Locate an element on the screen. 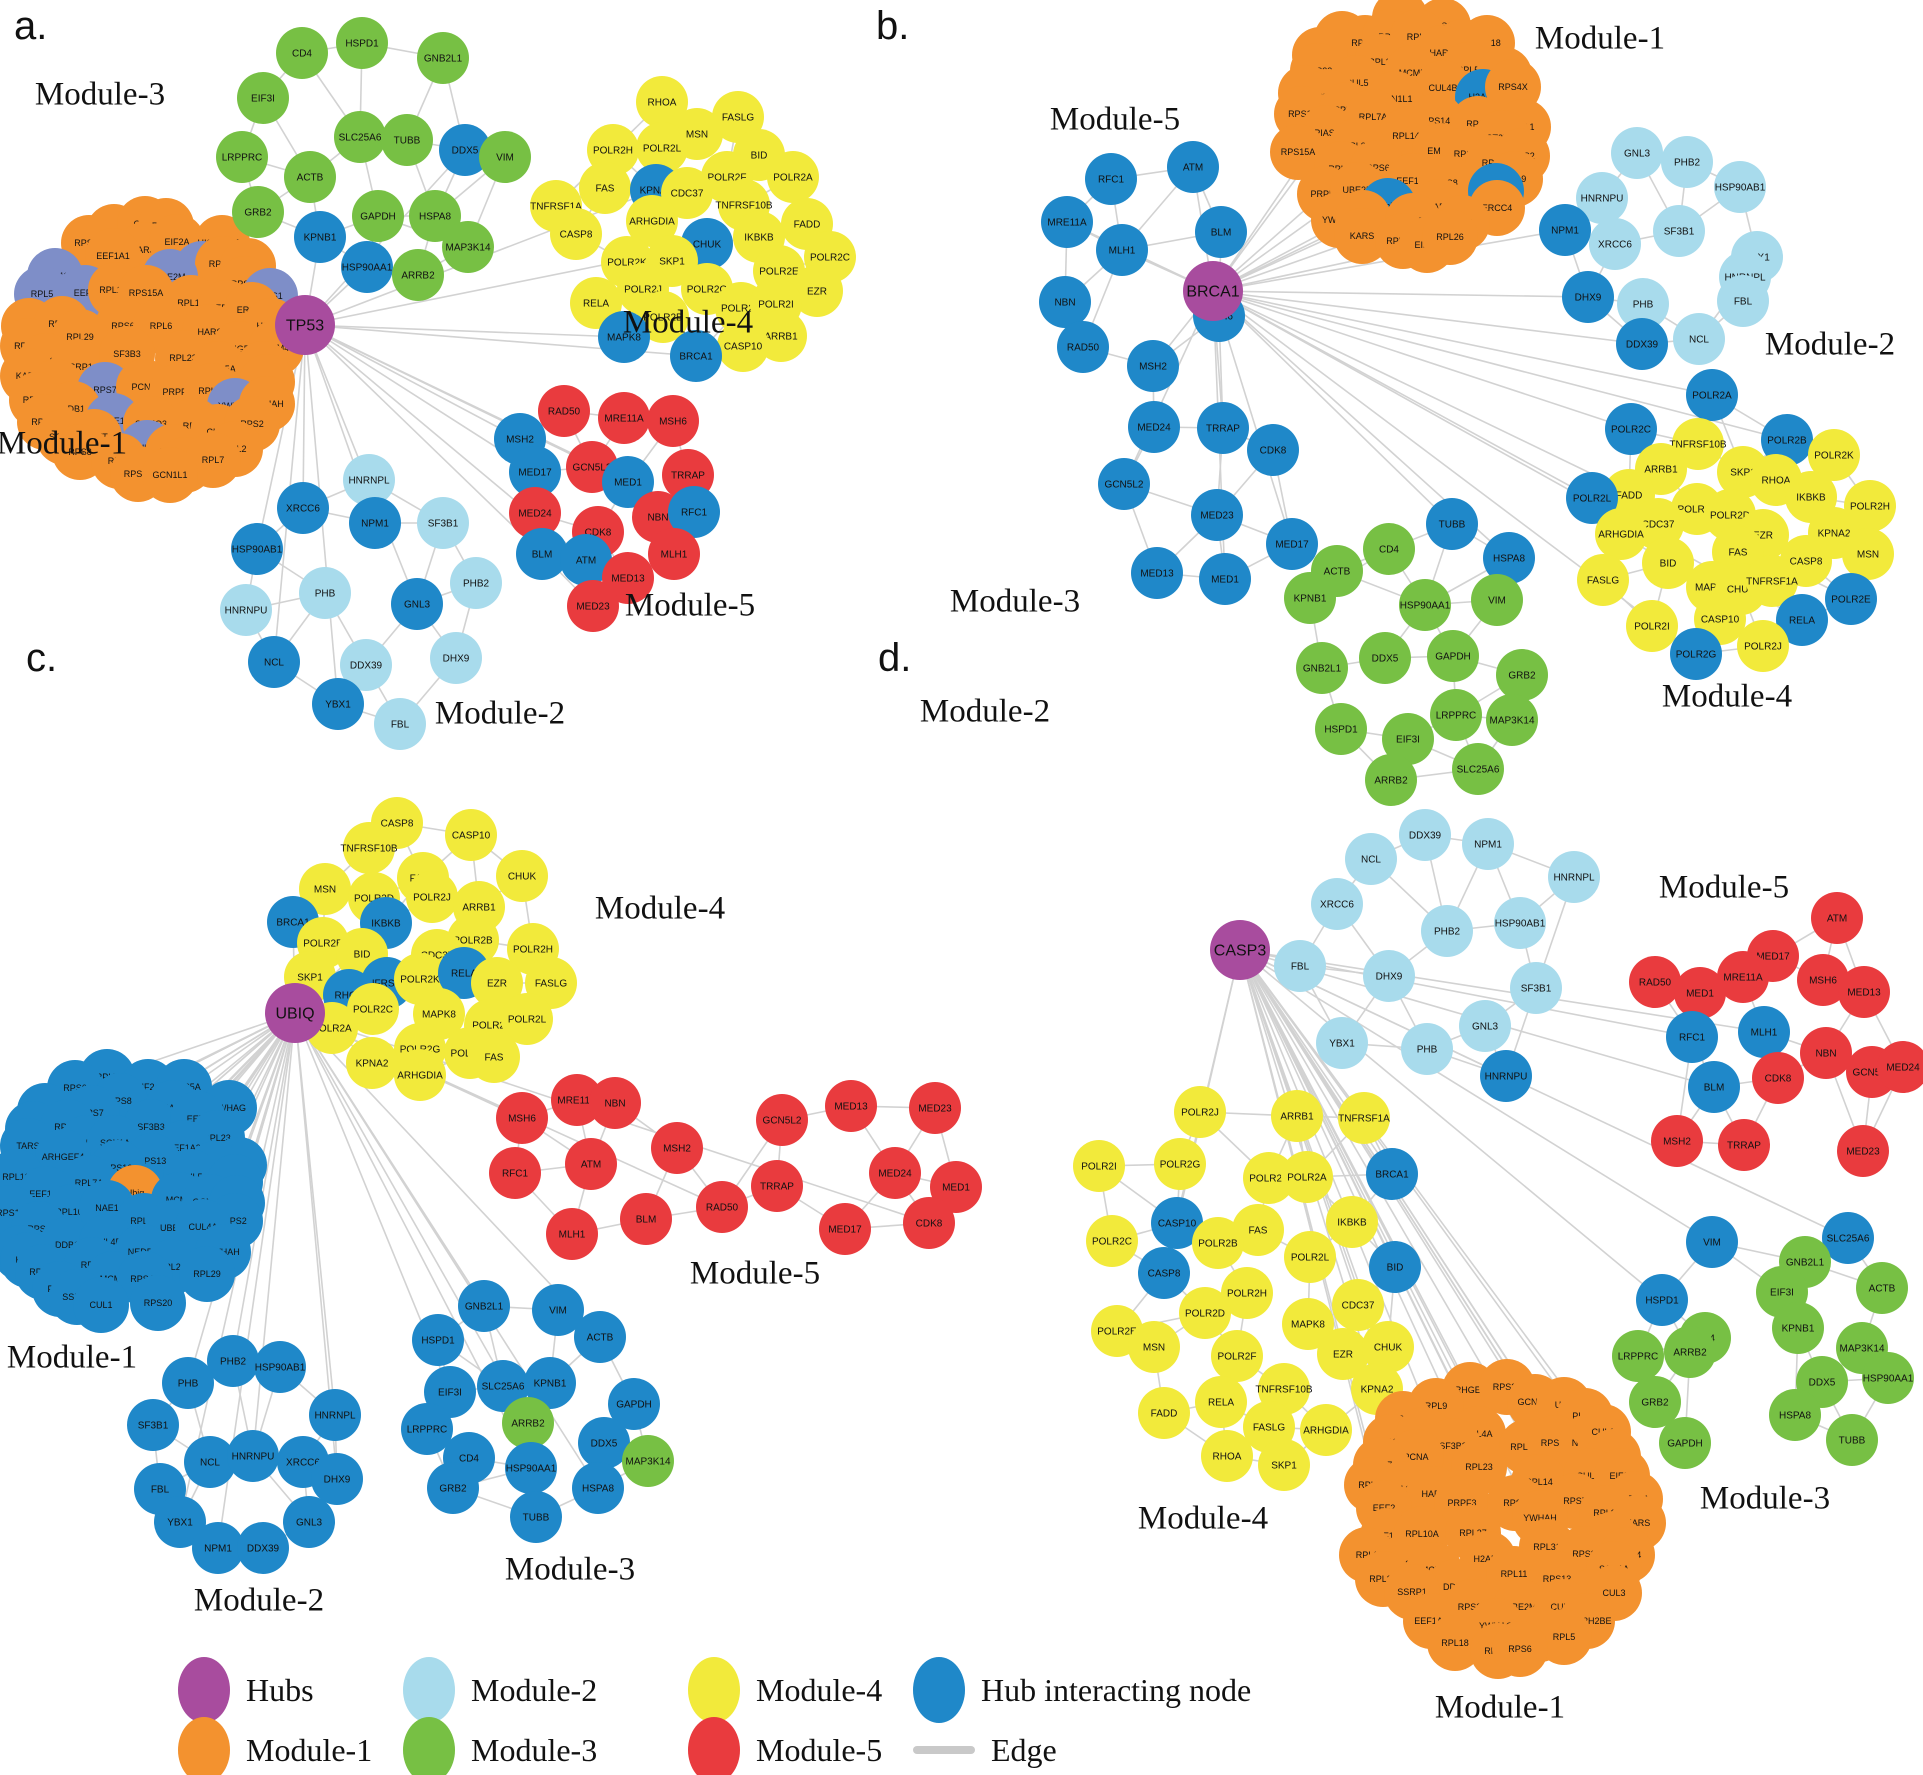  node-rpl7 is located at coordinates (213, 460).